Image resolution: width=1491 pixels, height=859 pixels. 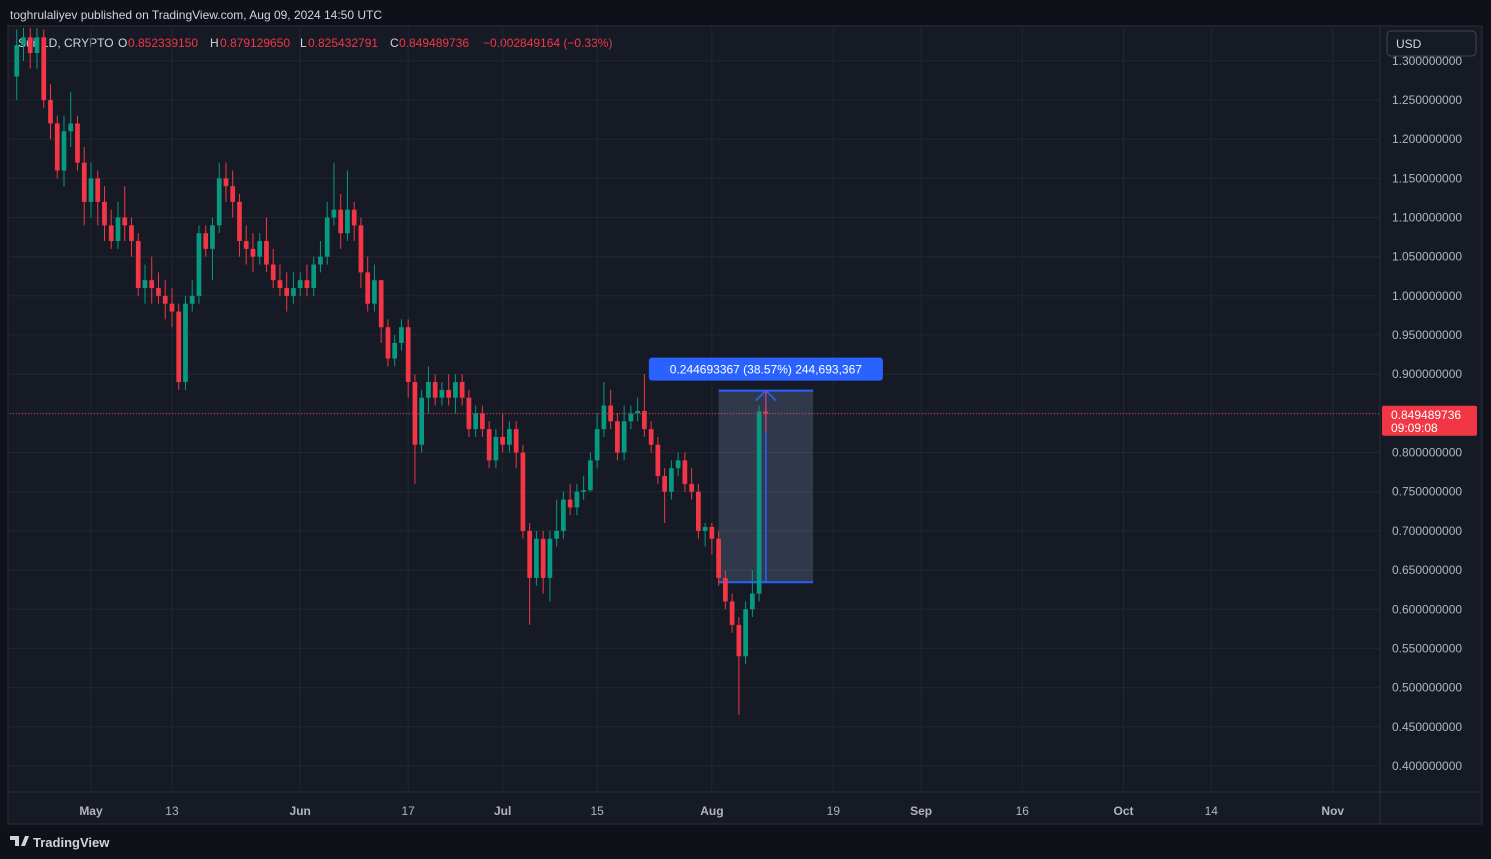 What do you see at coordinates (172, 811) in the screenshot?
I see `x-tick-label: 13` at bounding box center [172, 811].